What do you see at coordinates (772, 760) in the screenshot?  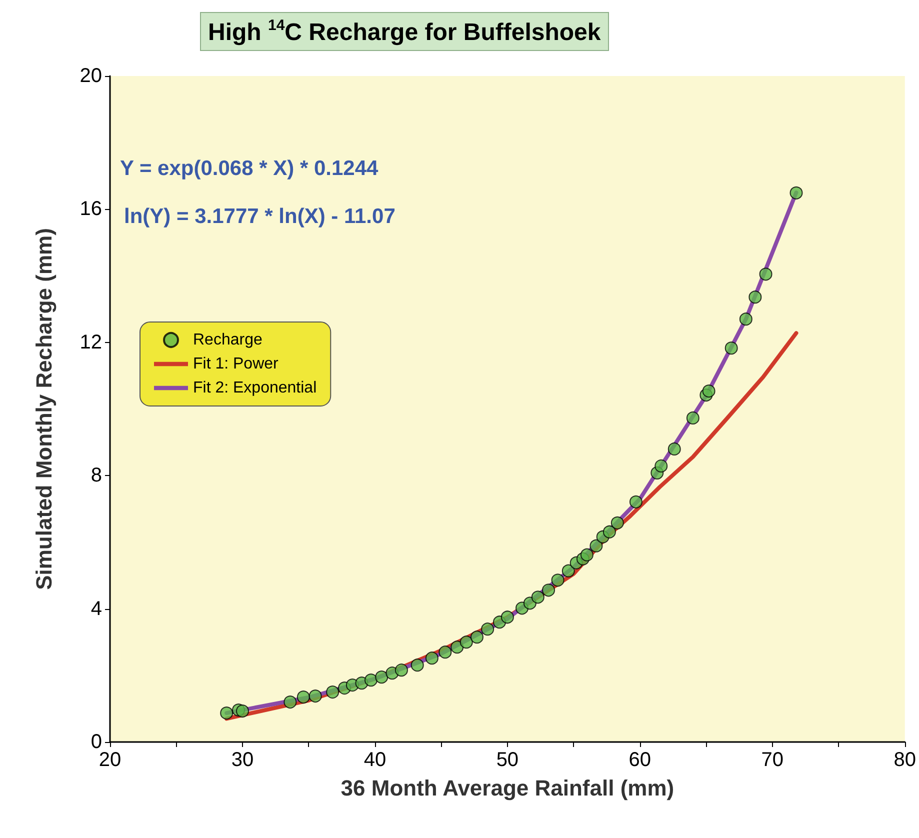 I see `x-tick-label: 70` at bounding box center [772, 760].